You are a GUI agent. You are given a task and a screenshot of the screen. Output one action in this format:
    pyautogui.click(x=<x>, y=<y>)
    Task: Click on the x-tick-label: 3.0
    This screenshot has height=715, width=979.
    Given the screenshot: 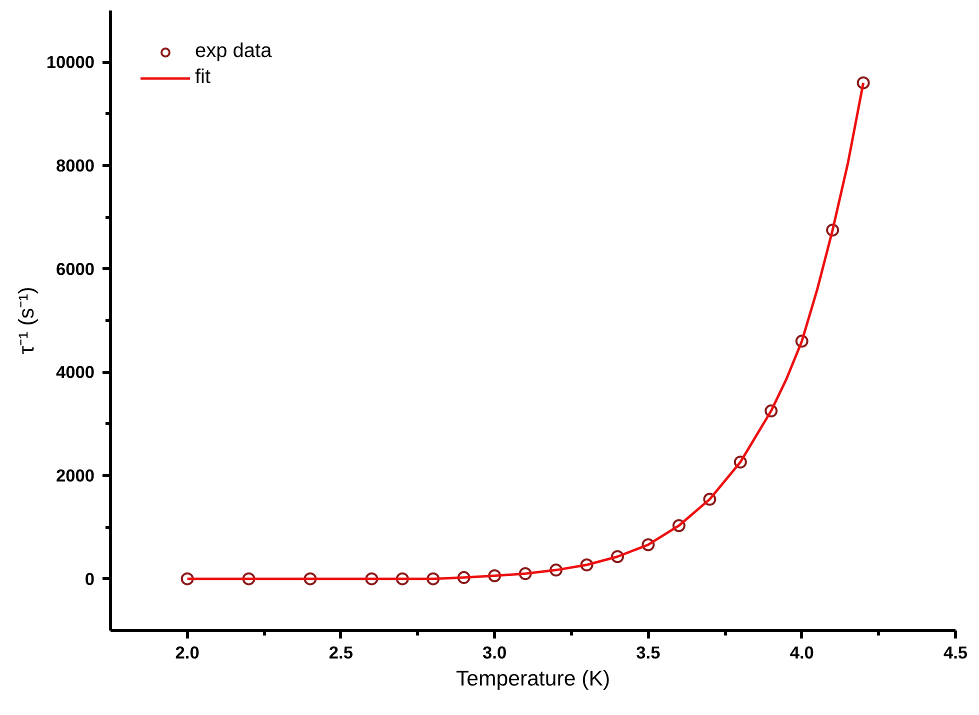 What is the action you would take?
    pyautogui.click(x=494, y=652)
    